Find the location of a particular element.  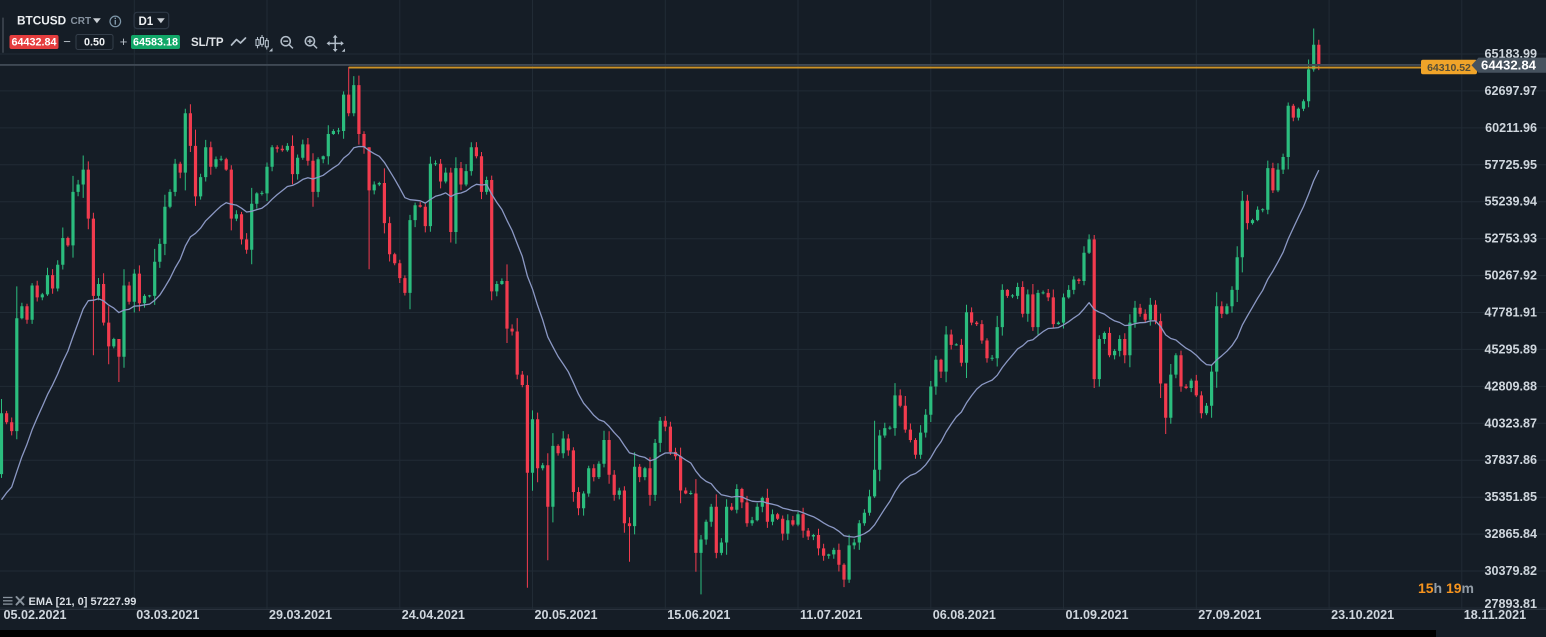

svg-text: 62697.97 is located at coordinates (1510, 91).